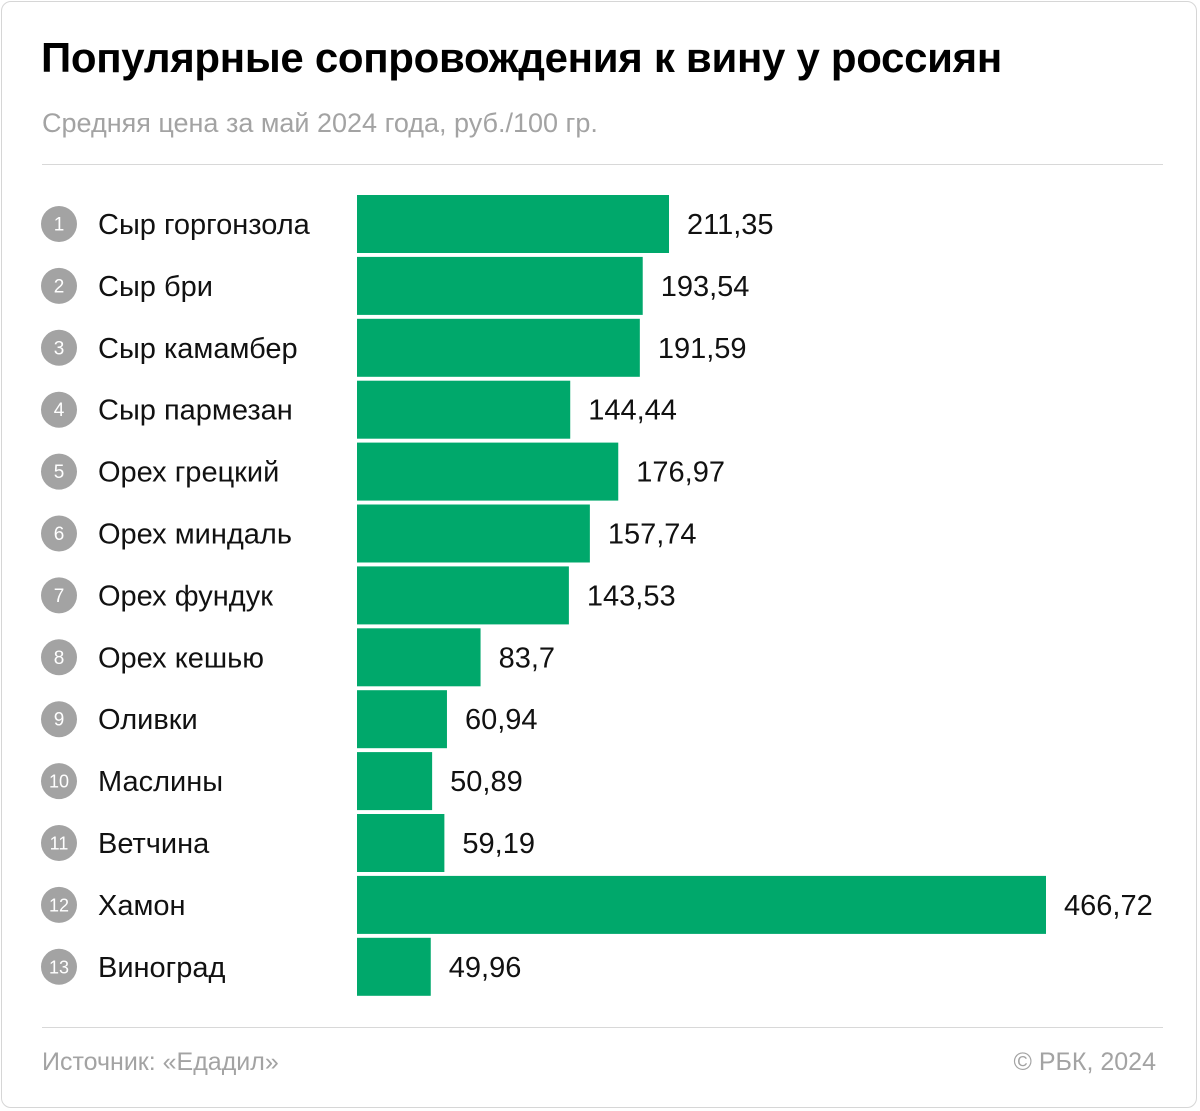 This screenshot has width=1200, height=1111. What do you see at coordinates (632, 411) in the screenshot?
I see `value-label: 144,44` at bounding box center [632, 411].